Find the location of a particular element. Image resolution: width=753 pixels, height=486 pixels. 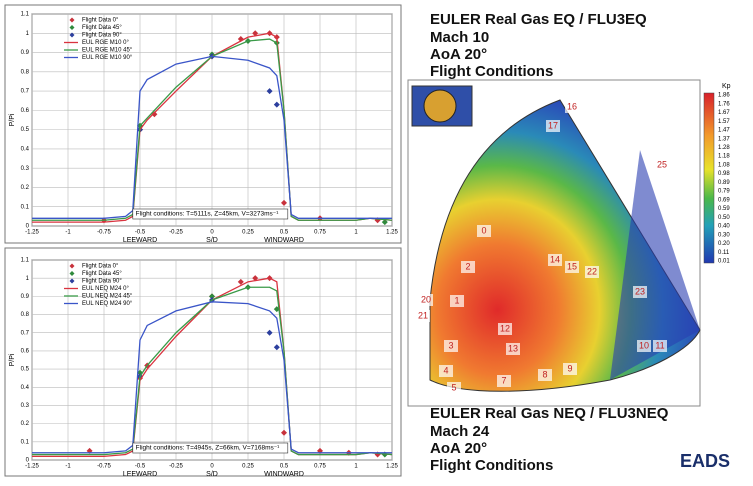

capsule-label: 13 is located at coordinates (513, 348).